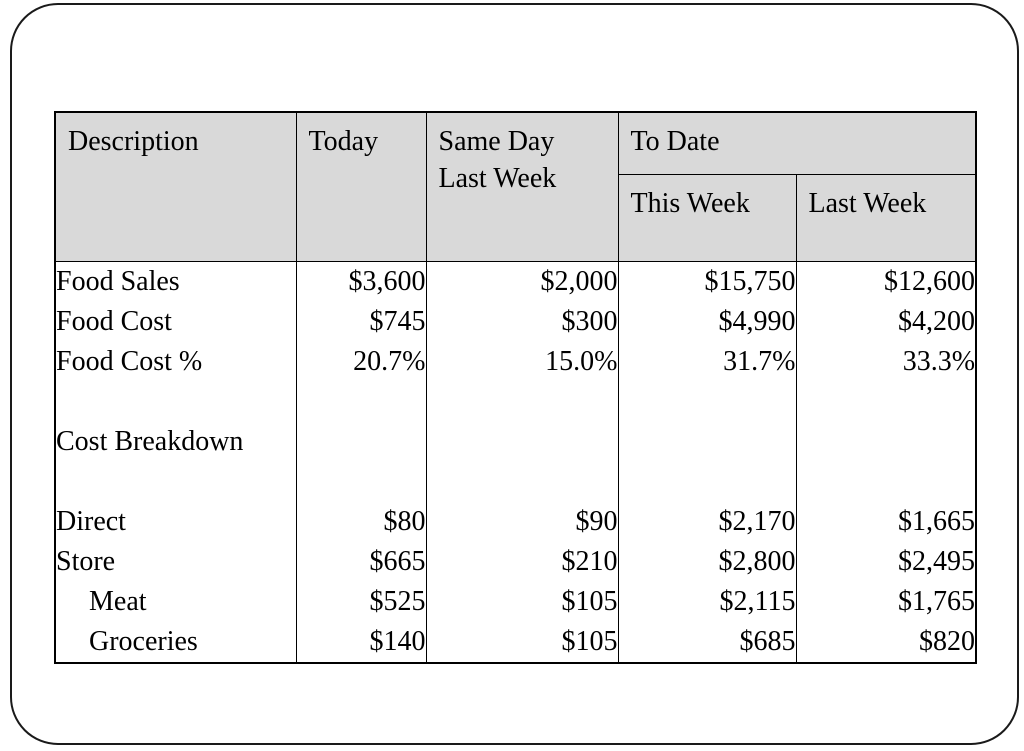 The width and height of the screenshot is (1024, 751). What do you see at coordinates (175, 281) in the screenshot?
I see `row-label-cell: Food Sales` at bounding box center [175, 281].